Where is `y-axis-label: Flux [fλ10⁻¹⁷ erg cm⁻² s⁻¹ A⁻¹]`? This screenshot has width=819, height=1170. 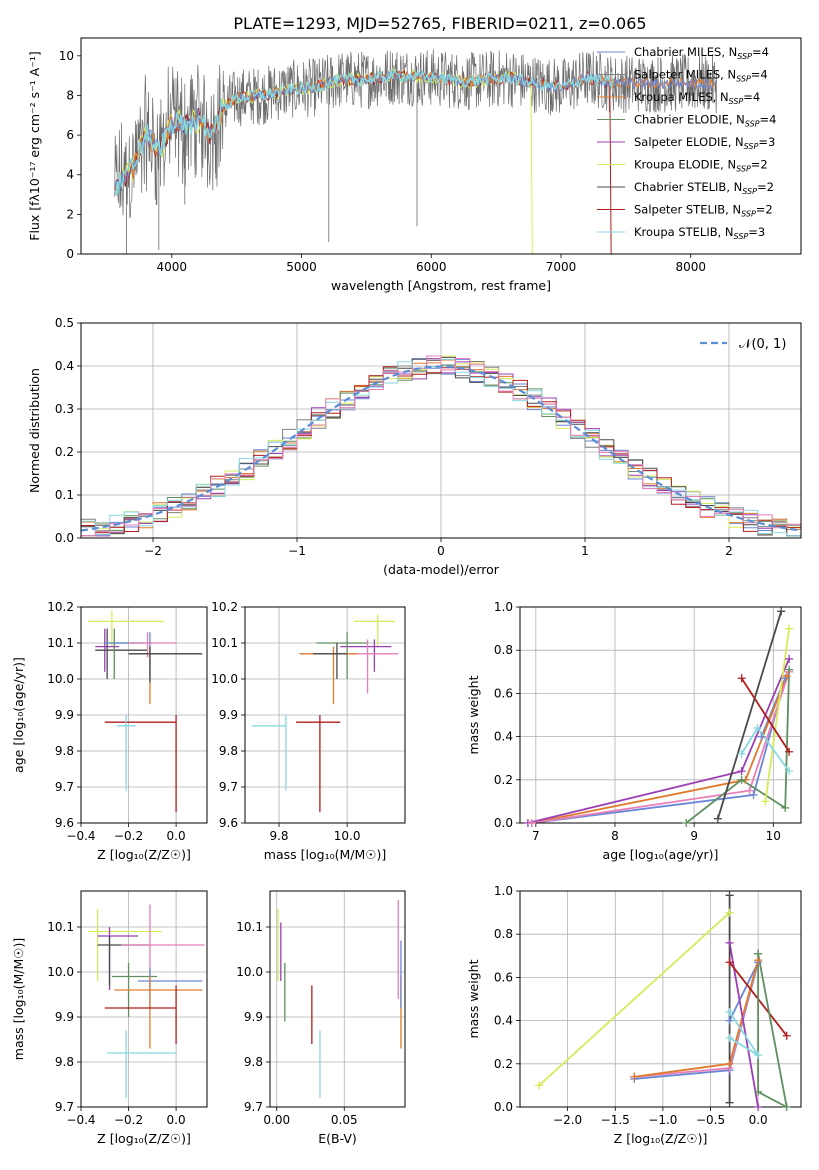 y-axis-label: Flux [fλ10⁻¹⁷ erg cm⁻² s⁻¹ A⁻¹] is located at coordinates (34, 145).